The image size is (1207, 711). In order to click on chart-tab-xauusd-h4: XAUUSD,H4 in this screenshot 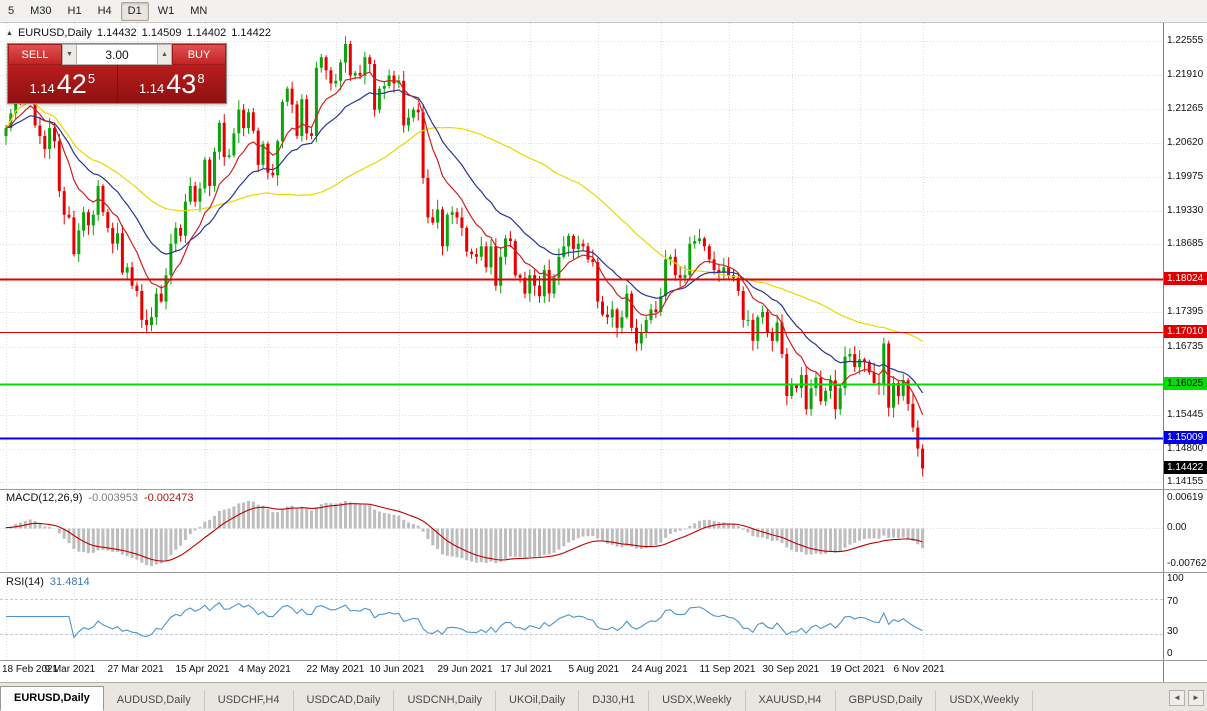, I will do `click(791, 700)`.